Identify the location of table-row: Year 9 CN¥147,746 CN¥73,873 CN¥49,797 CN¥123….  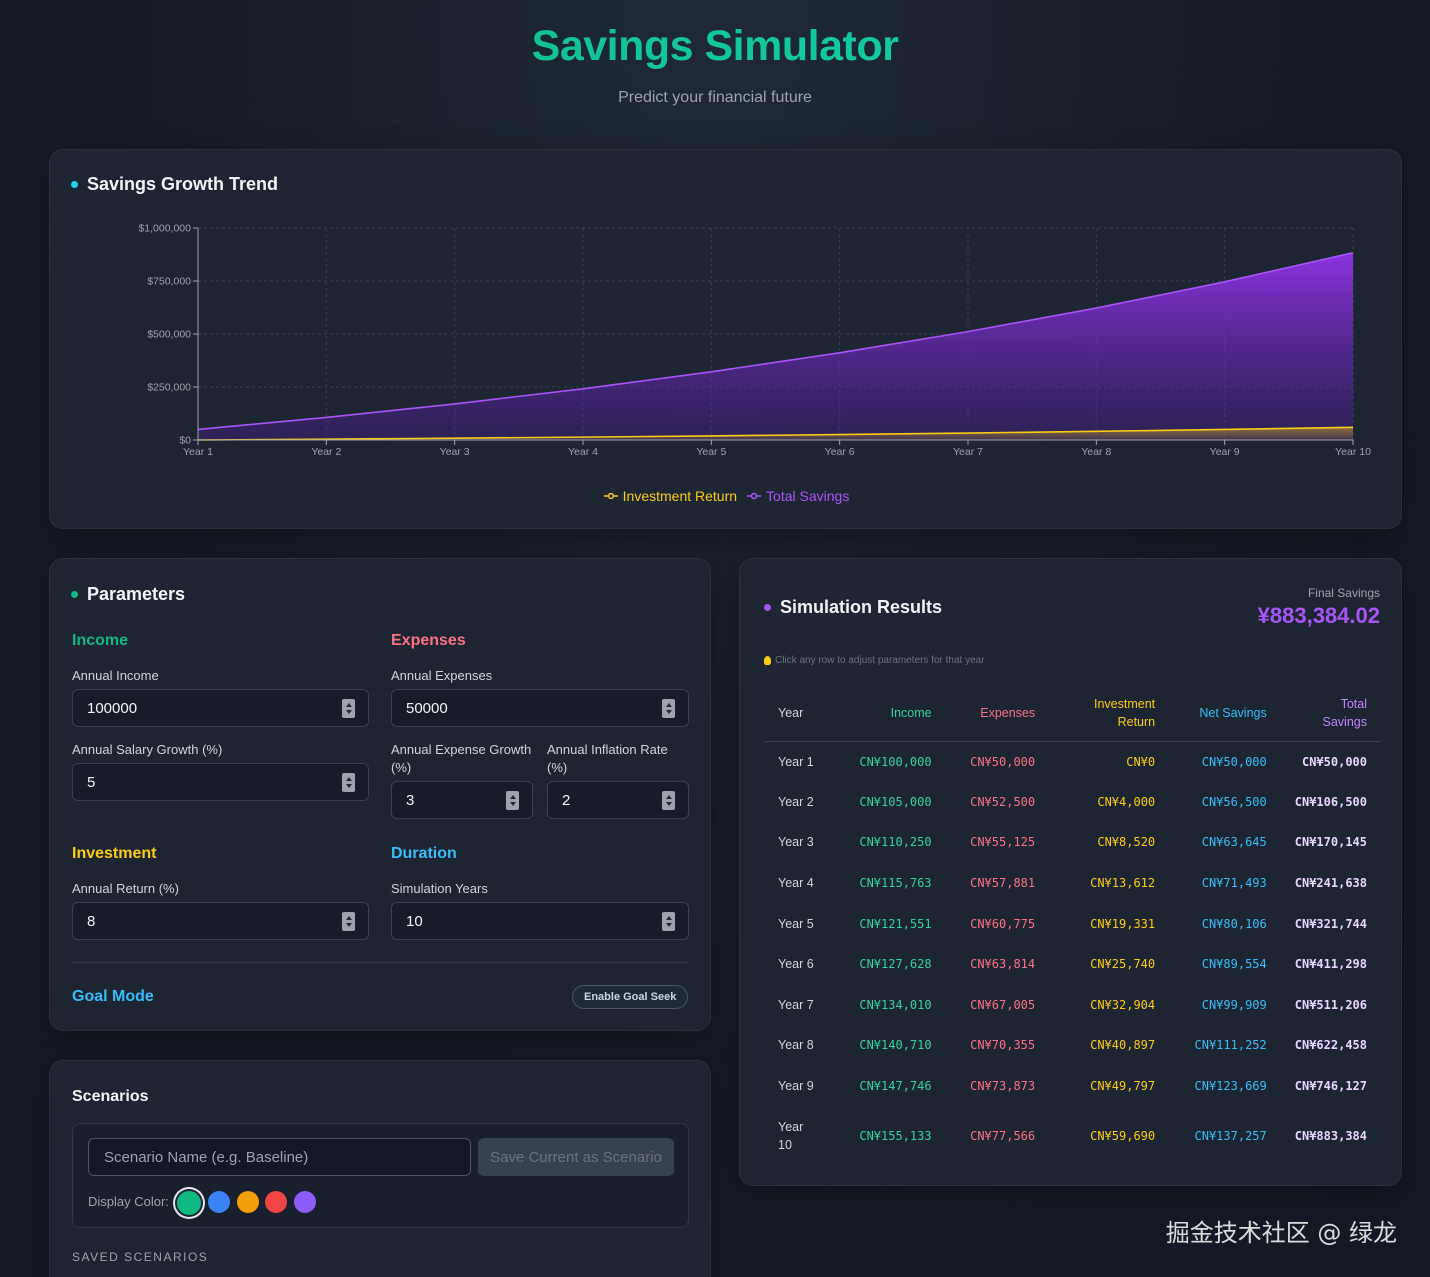
(1072, 1086).